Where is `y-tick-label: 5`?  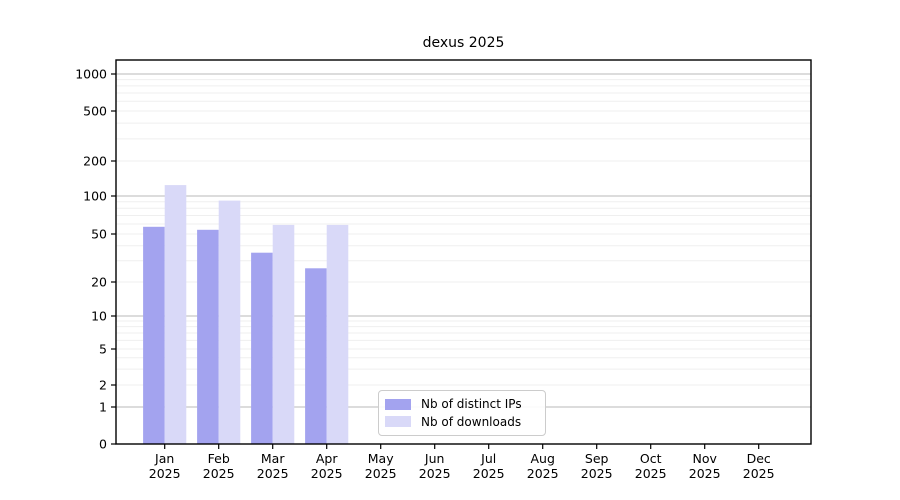
y-tick-label: 5 is located at coordinates (103, 349).